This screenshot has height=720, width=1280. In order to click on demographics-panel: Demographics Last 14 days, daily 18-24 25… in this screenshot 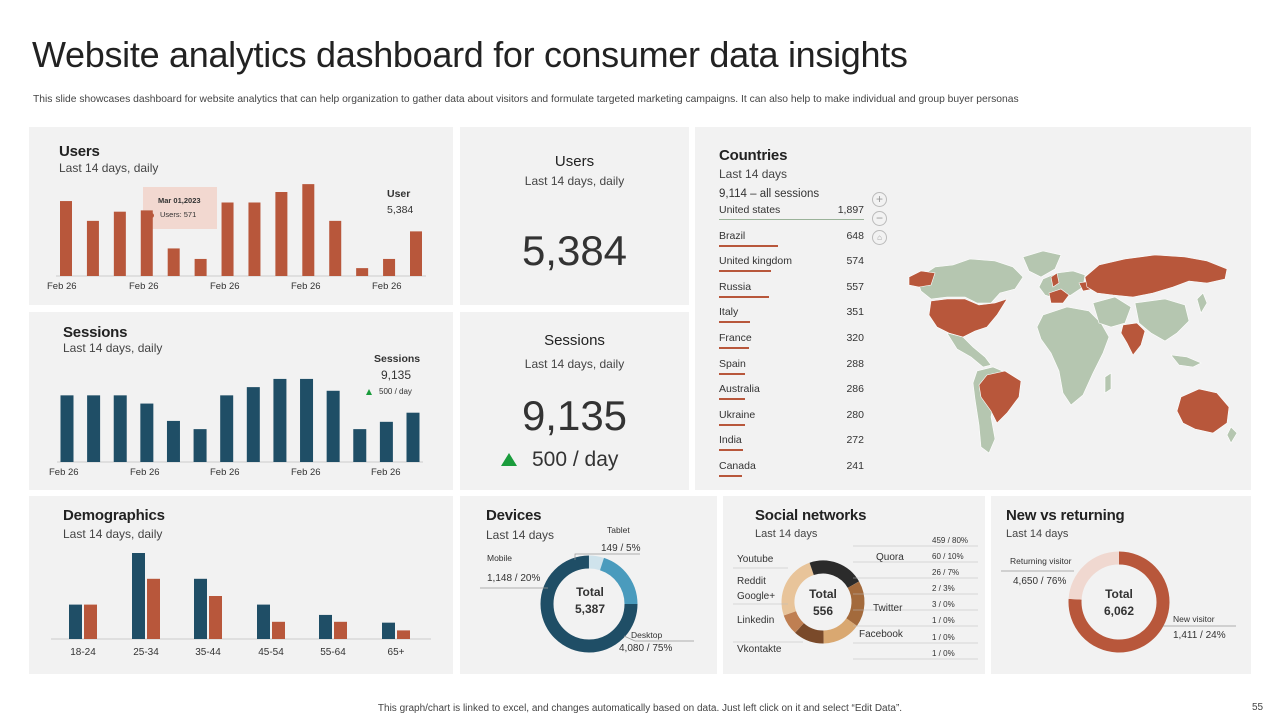, I will do `click(241, 585)`.